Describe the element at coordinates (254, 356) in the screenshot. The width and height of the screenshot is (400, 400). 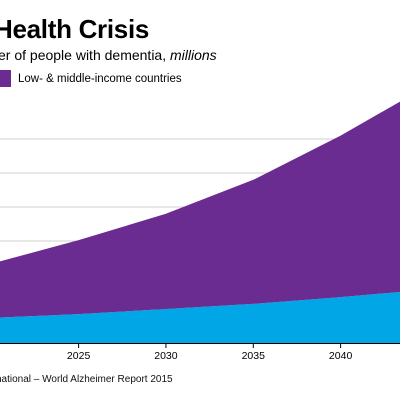
I see `x-tick-label: 2035` at that location.